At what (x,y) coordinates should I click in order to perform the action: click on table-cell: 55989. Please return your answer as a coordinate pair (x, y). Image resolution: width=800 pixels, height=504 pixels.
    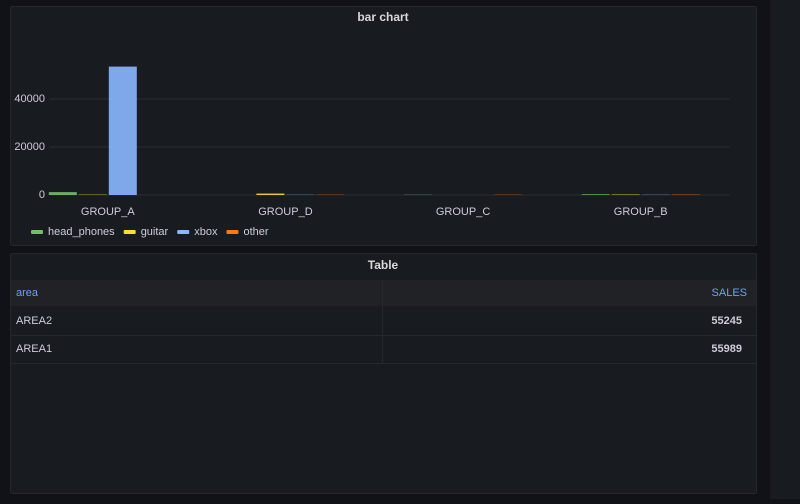
    Looking at the image, I should click on (726, 349).